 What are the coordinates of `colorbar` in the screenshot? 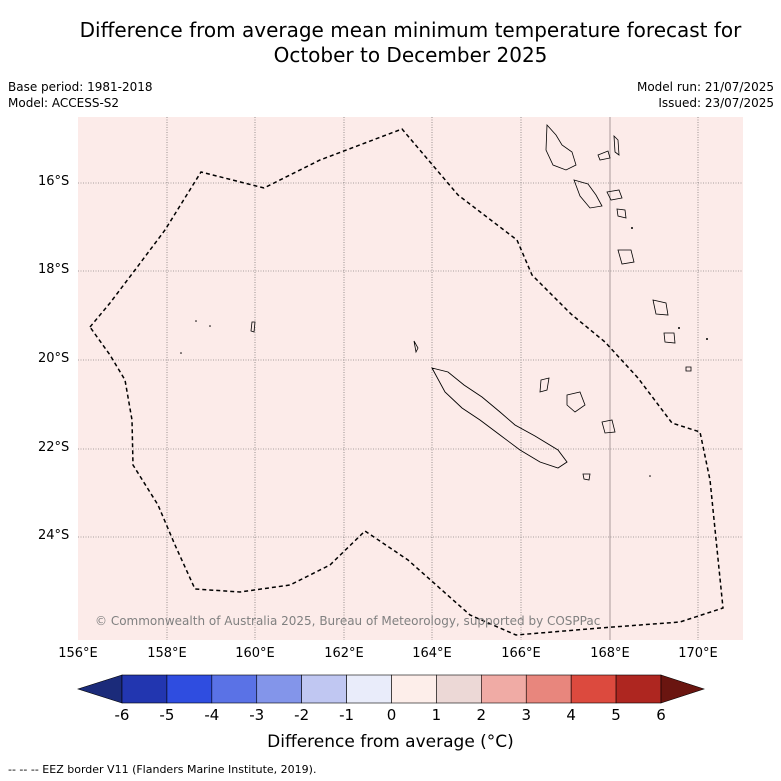 It's located at (391, 689).